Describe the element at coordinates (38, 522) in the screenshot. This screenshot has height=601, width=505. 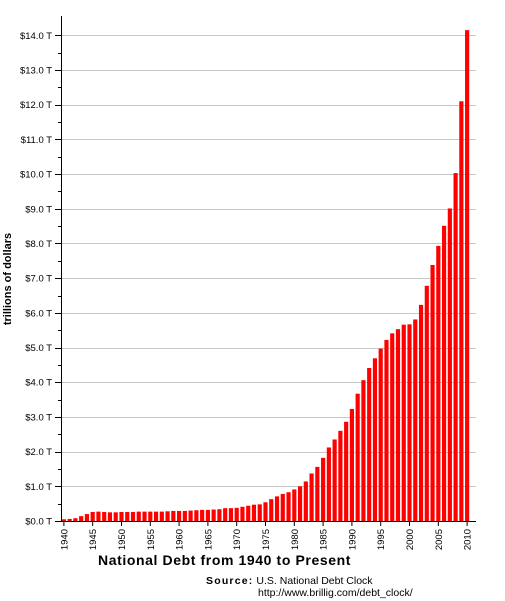
I see `y-tick-label: $0.0 T` at that location.